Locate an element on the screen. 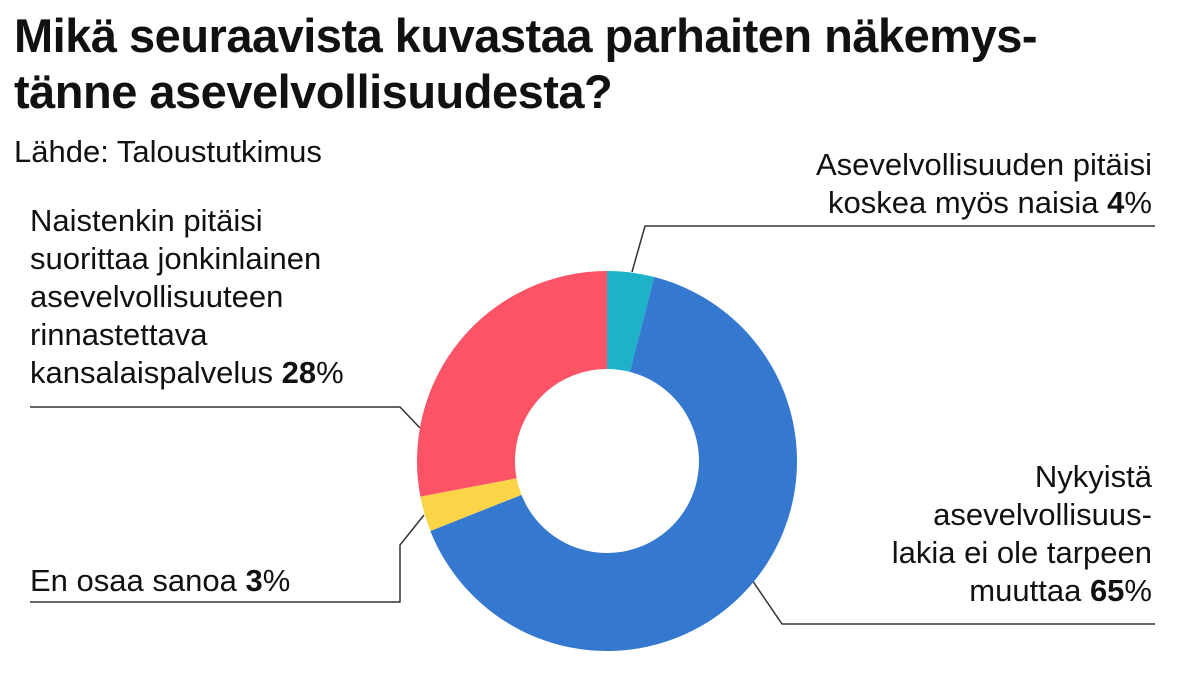 The height and width of the screenshot is (675, 1198). leader-civil-service is located at coordinates (225, 417).